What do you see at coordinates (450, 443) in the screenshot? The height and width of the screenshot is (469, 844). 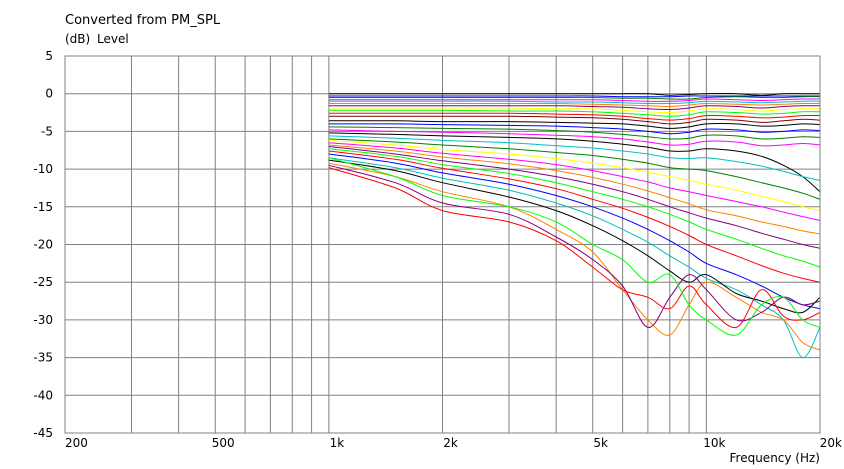 I see `x-tick-label: 2k` at bounding box center [450, 443].